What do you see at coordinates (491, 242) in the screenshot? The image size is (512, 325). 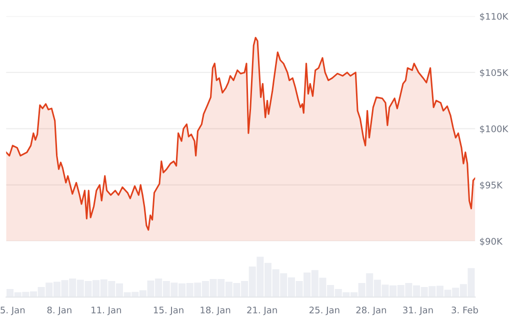 I see `y-tick-label: $90K` at bounding box center [491, 242].